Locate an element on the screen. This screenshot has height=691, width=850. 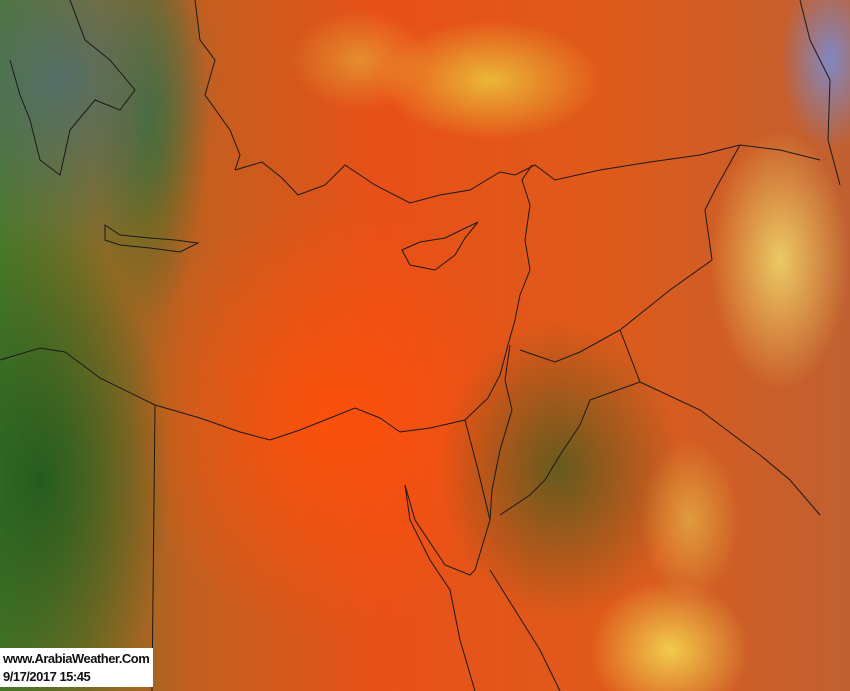
red-sea-coast is located at coordinates (525, 630).